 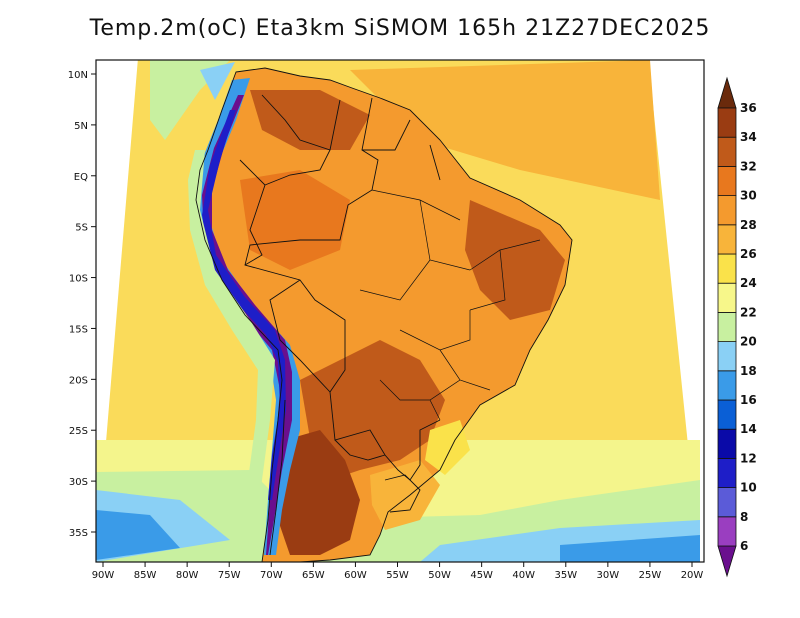 What do you see at coordinates (78, 75) in the screenshot?
I see `lat-tick-label: 10N` at bounding box center [78, 75].